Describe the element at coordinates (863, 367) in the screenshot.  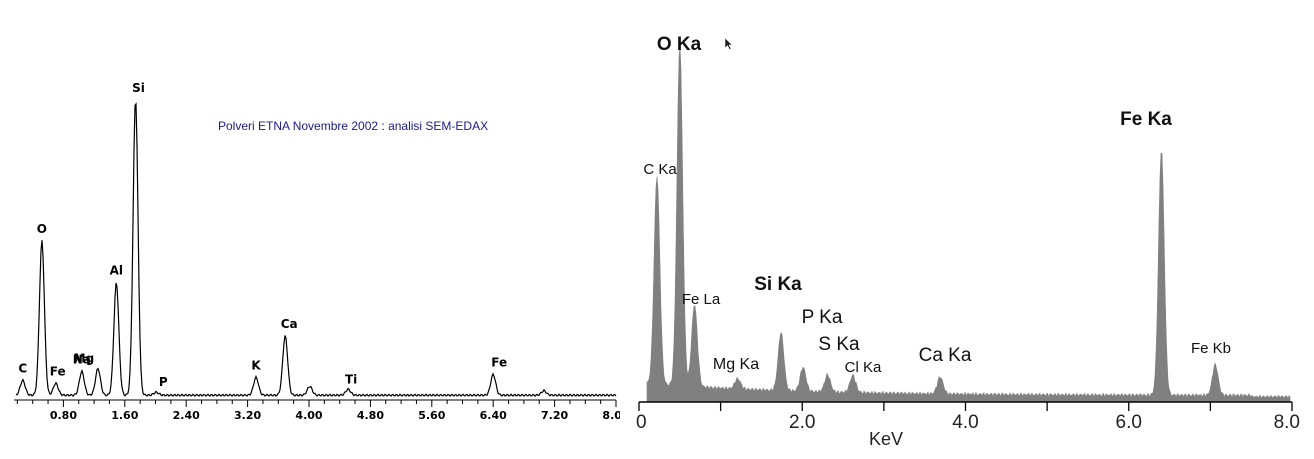
I see `peak-label-cl-ka: Cl Ka` at that location.